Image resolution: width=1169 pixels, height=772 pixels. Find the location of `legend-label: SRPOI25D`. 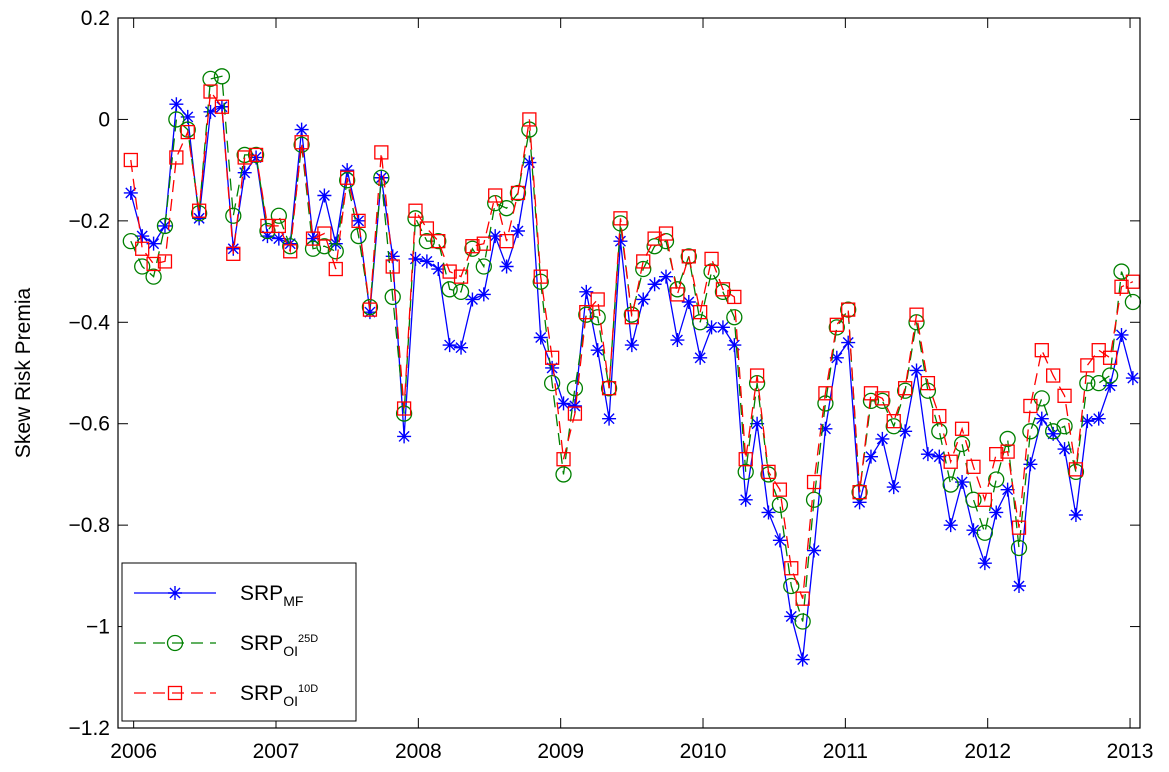

legend-label: SRPOI25D is located at coordinates (279, 645).